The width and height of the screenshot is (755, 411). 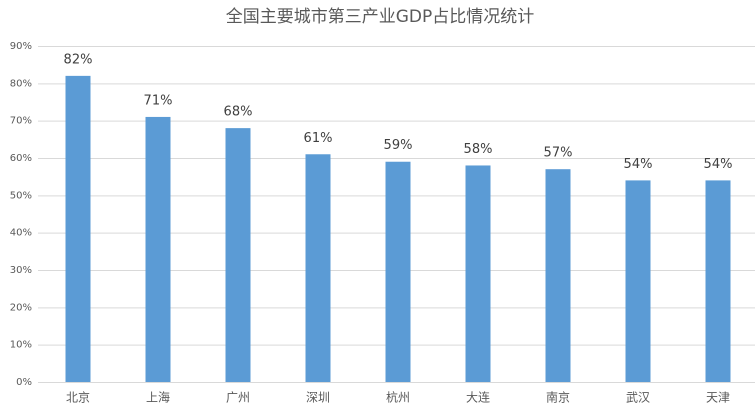 What do you see at coordinates (318, 138) in the screenshot?
I see `value-label: 61%` at bounding box center [318, 138].